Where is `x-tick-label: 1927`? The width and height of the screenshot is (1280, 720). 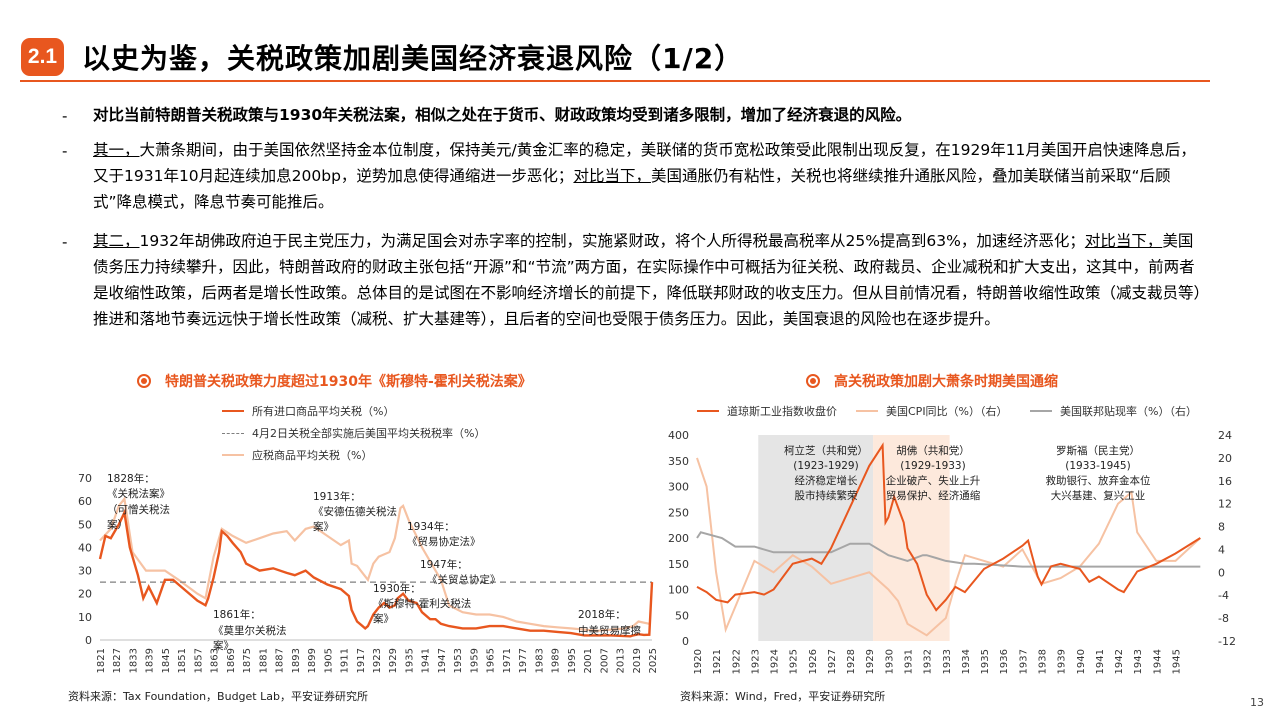 x-tick-label: 1927 is located at coordinates (832, 661).